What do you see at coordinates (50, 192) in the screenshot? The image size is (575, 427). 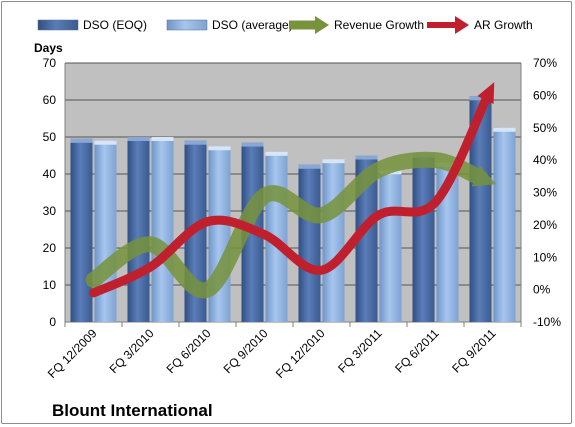 I see `left-axis-ticks: 0 10 20 30 40 50 60 70` at bounding box center [50, 192].